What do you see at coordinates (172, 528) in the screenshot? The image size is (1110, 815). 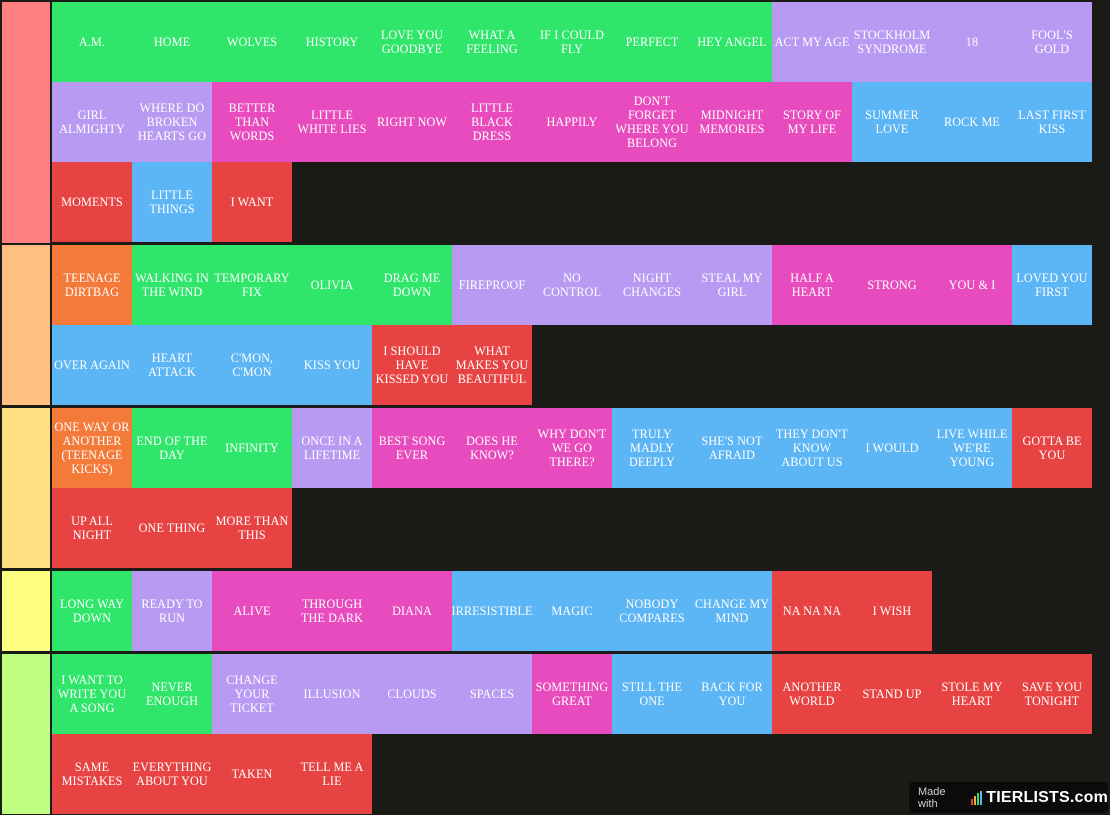 I see `song-tile: ONE THING` at bounding box center [172, 528].